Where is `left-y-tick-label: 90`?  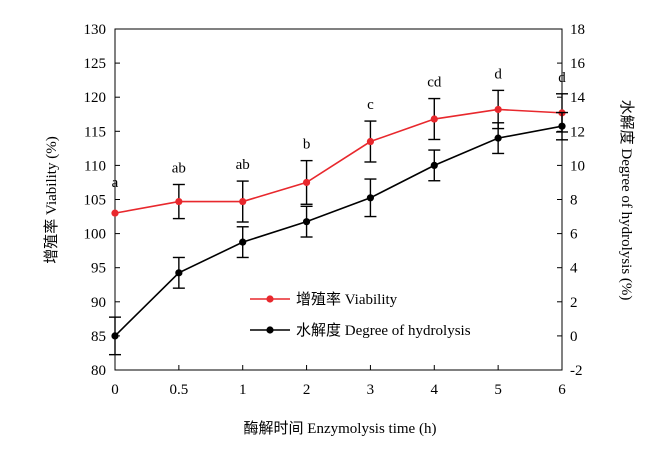 left-y-tick-label: 90 is located at coordinates (98, 303).